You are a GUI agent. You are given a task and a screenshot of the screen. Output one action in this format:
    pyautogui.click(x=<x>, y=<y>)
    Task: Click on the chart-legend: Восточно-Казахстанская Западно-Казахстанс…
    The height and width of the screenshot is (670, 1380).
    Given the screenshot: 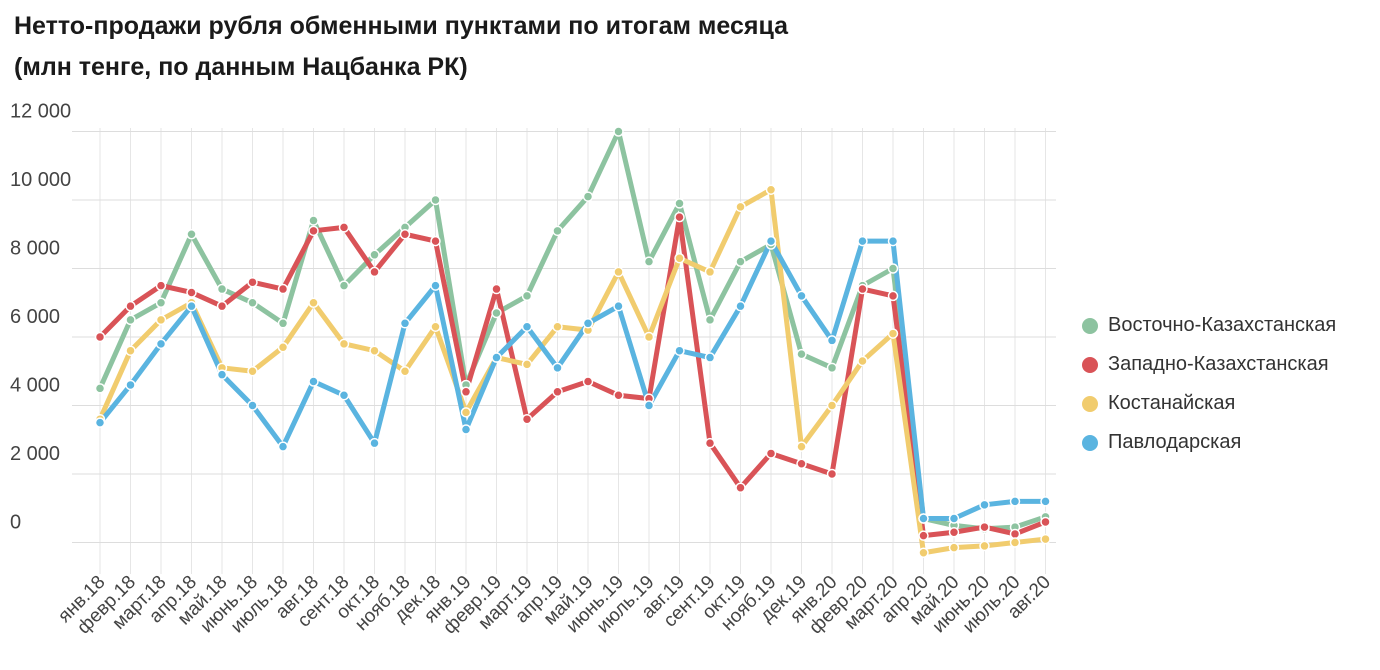 What is the action you would take?
    pyautogui.click(x=1209, y=384)
    